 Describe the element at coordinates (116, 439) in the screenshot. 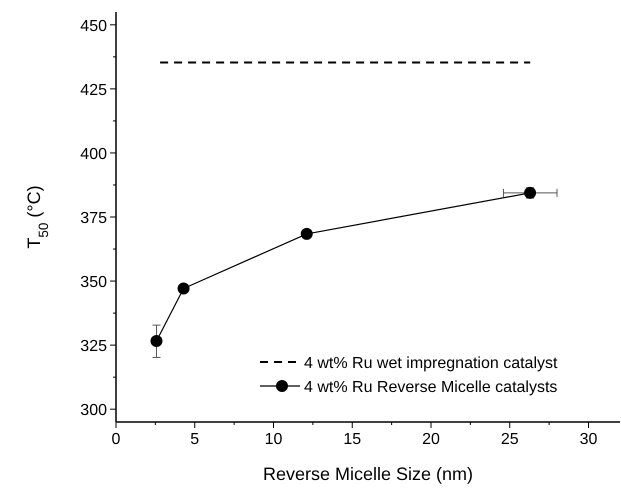

I see `x-tick-label: 0` at that location.